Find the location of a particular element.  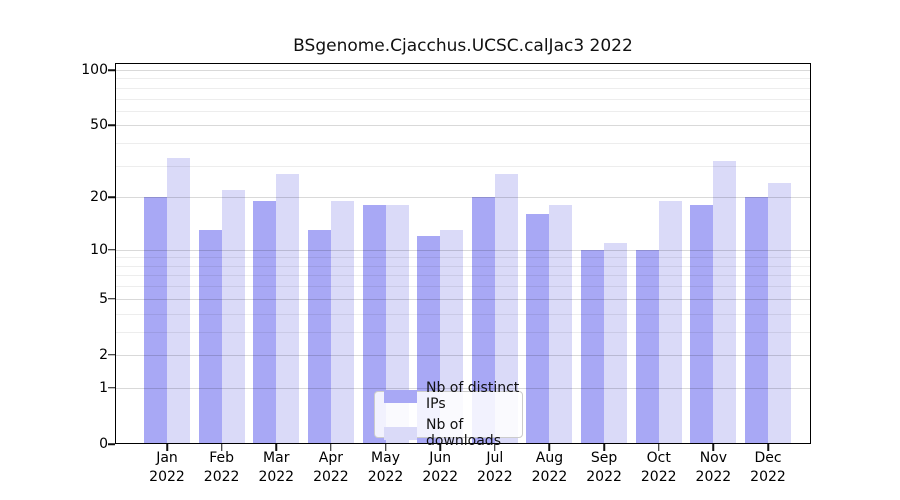

bar-downloads-oct is located at coordinates (670, 322).